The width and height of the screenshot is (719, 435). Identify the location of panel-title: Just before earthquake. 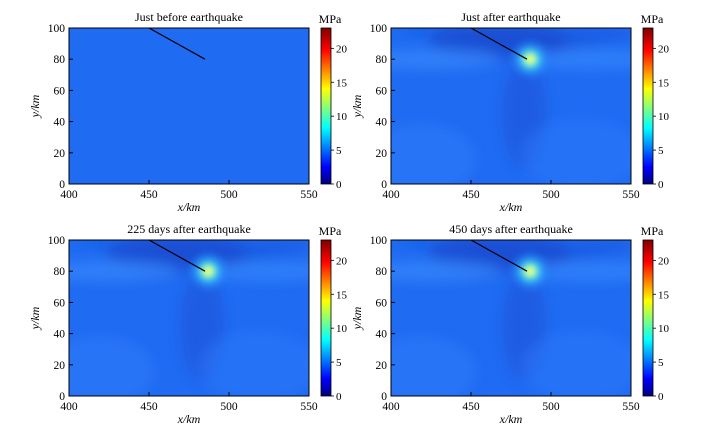
(189, 17).